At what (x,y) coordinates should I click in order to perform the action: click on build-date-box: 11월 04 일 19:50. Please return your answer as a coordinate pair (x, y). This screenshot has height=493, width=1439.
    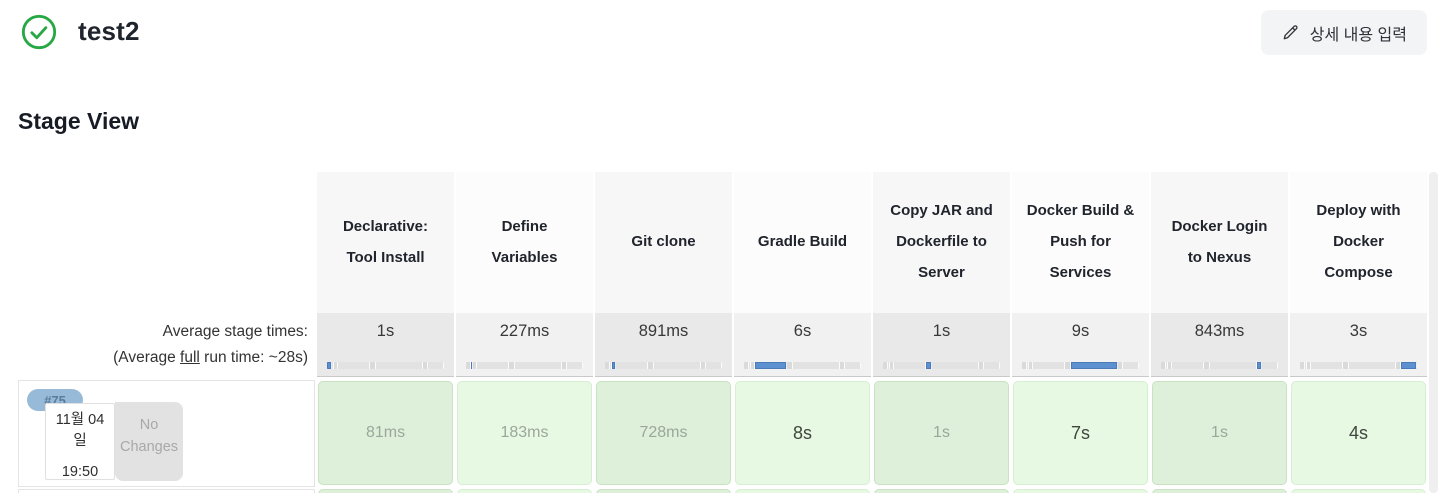
    Looking at the image, I should click on (80, 441).